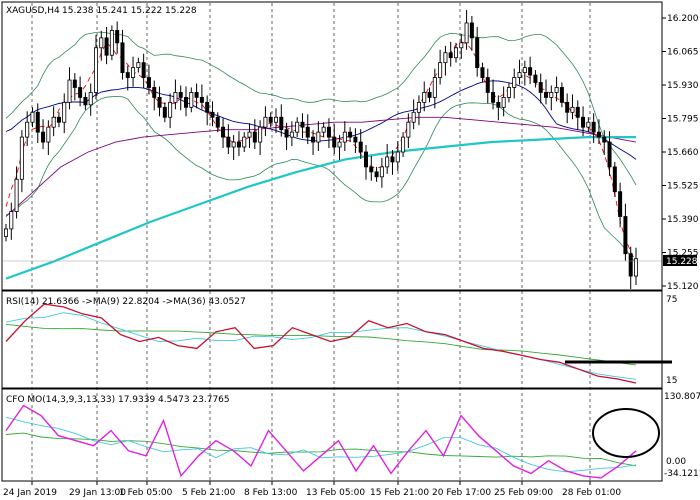 The image size is (700, 500). What do you see at coordinates (626, 433) in the screenshot?
I see `cfo-circle-annotation` at bounding box center [626, 433].